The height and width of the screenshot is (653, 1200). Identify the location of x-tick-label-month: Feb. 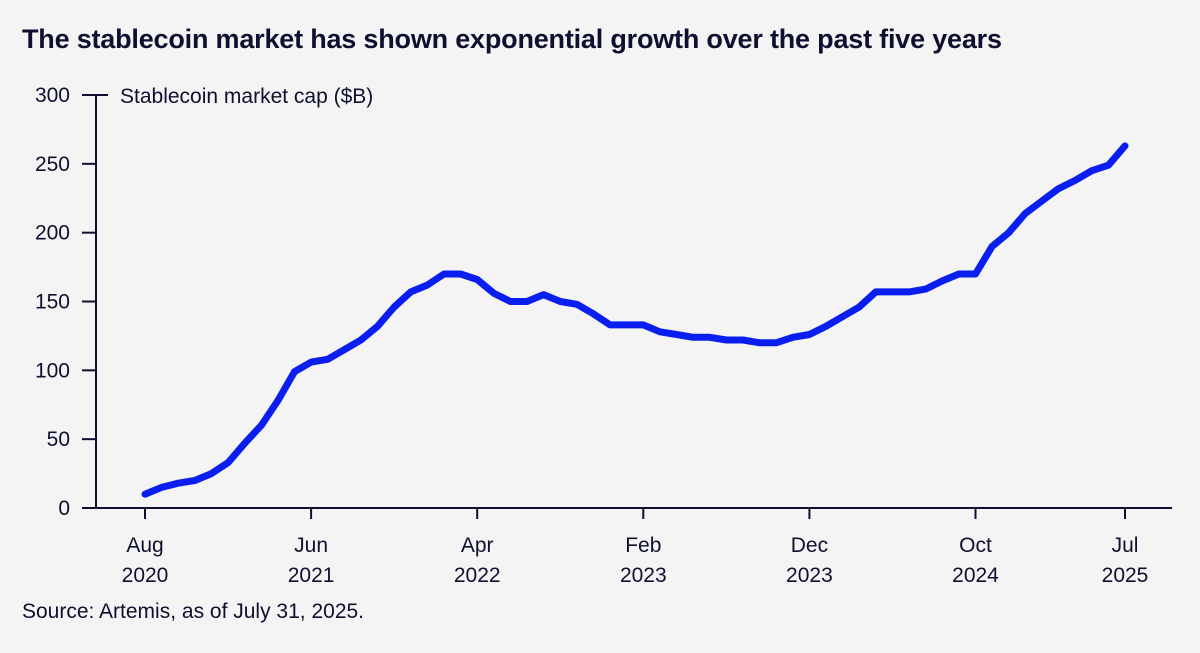
(643, 545).